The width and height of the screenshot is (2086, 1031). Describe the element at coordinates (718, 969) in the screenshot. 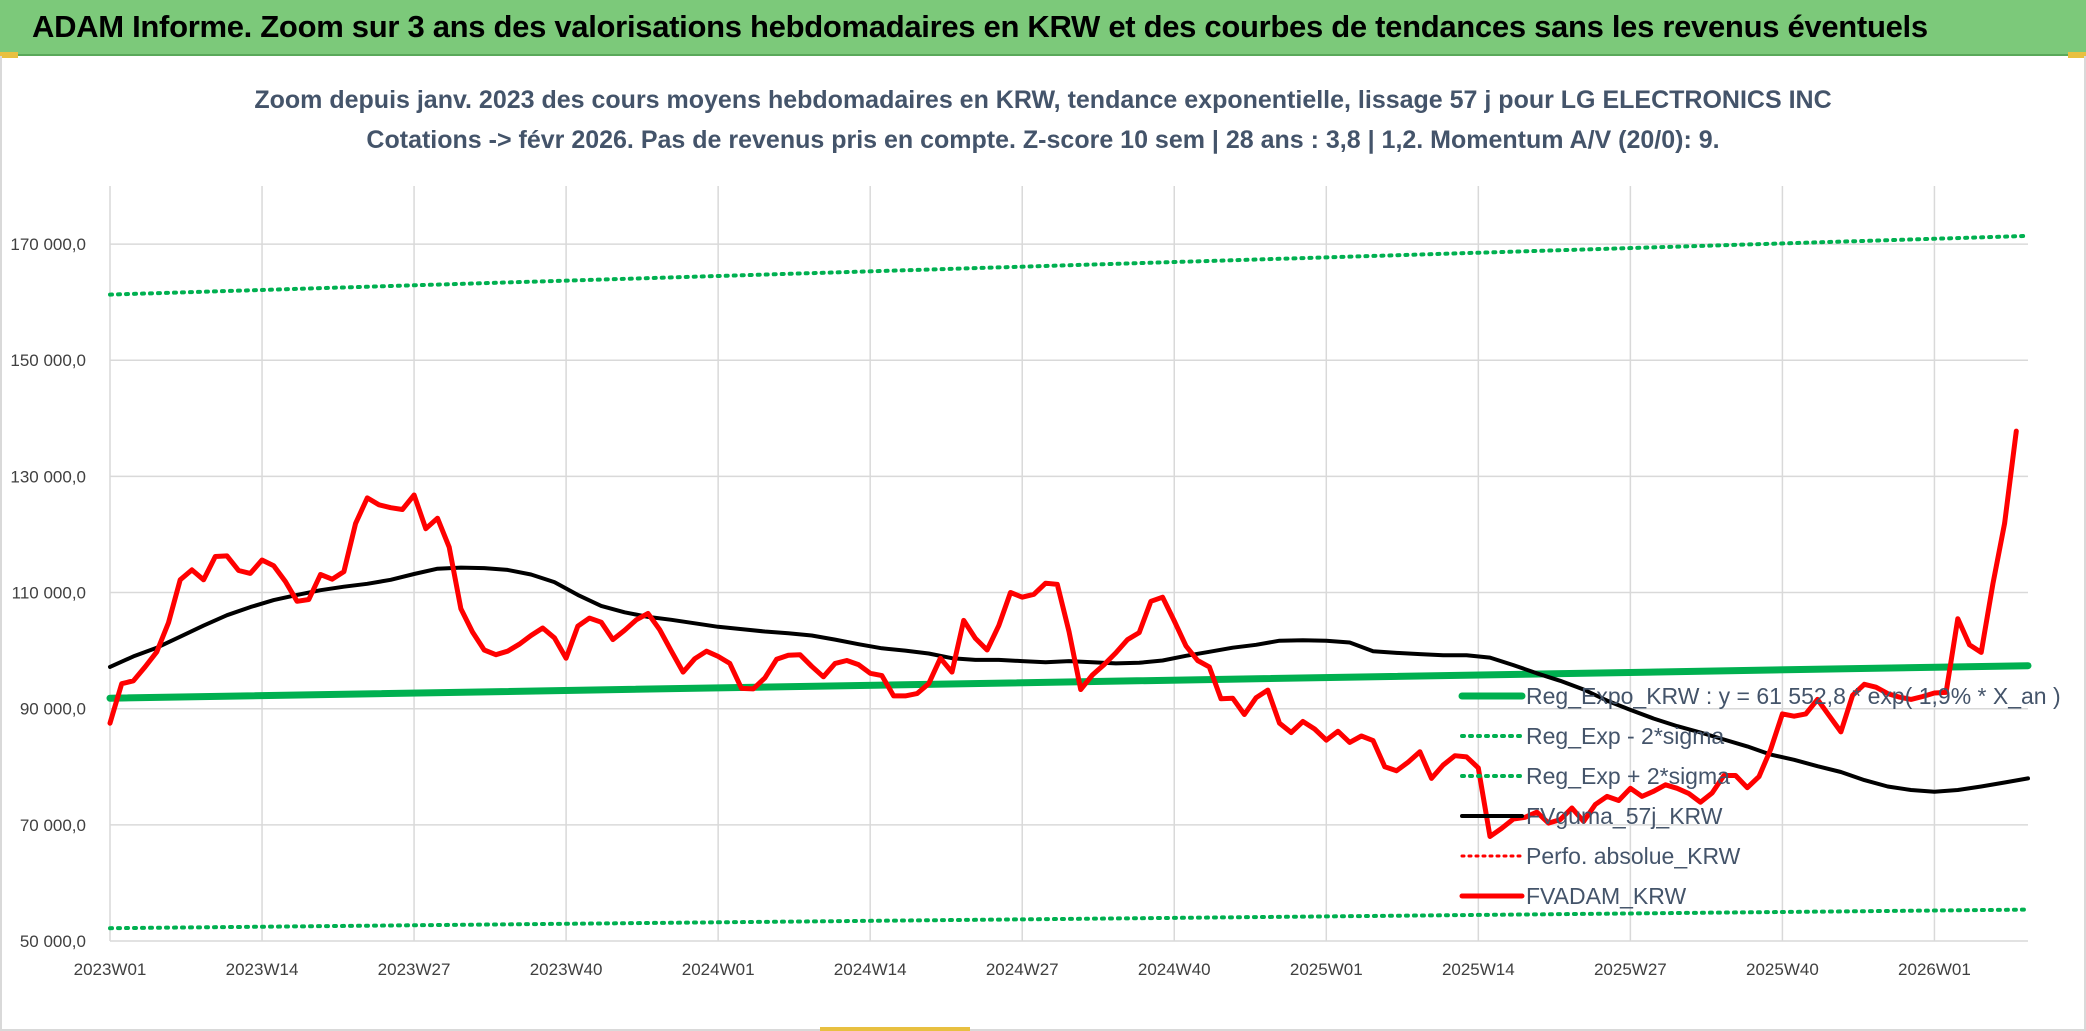

I see `x-tick-label: 2024W01` at that location.